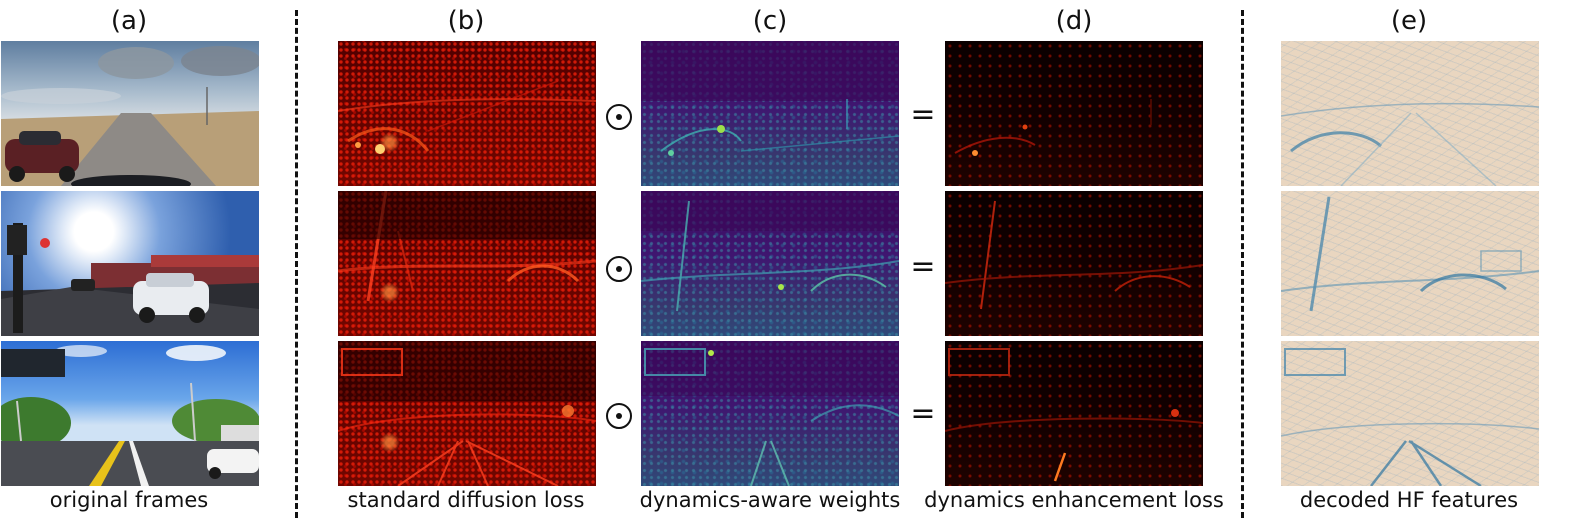  Describe the element at coordinates (1410, 417) in the screenshot. I see `hf-e-3-structure` at that location.